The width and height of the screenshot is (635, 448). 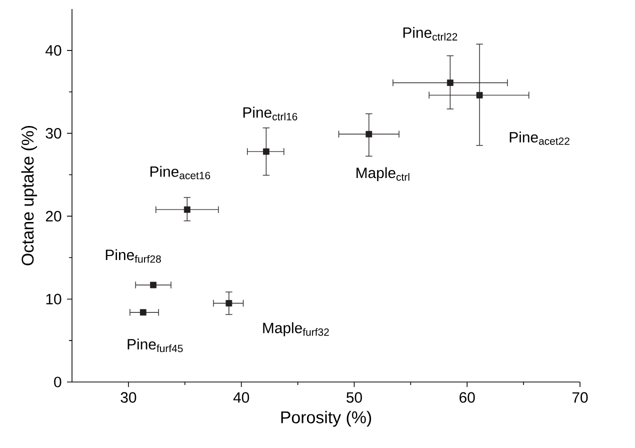 What do you see at coordinates (580, 397) in the screenshot?
I see `x-tick-label: 70` at bounding box center [580, 397].